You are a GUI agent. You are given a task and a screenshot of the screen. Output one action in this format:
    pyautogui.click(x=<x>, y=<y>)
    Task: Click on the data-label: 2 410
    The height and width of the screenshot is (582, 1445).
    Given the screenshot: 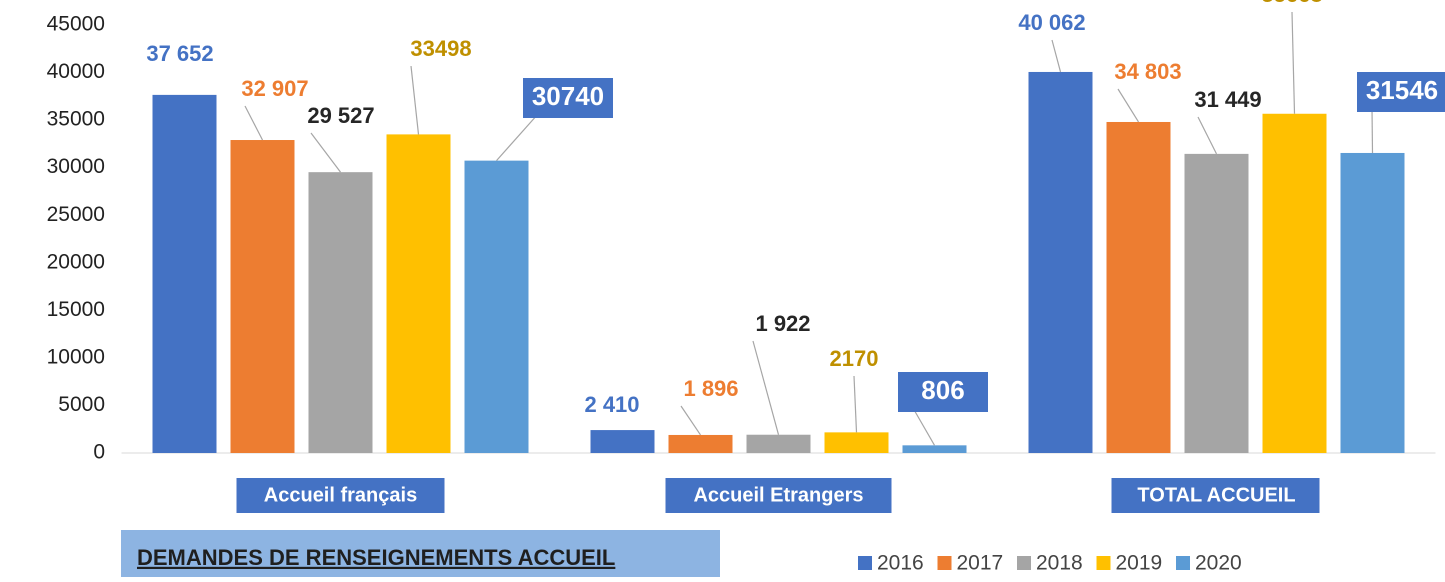 What is the action you would take?
    pyautogui.click(x=611, y=404)
    